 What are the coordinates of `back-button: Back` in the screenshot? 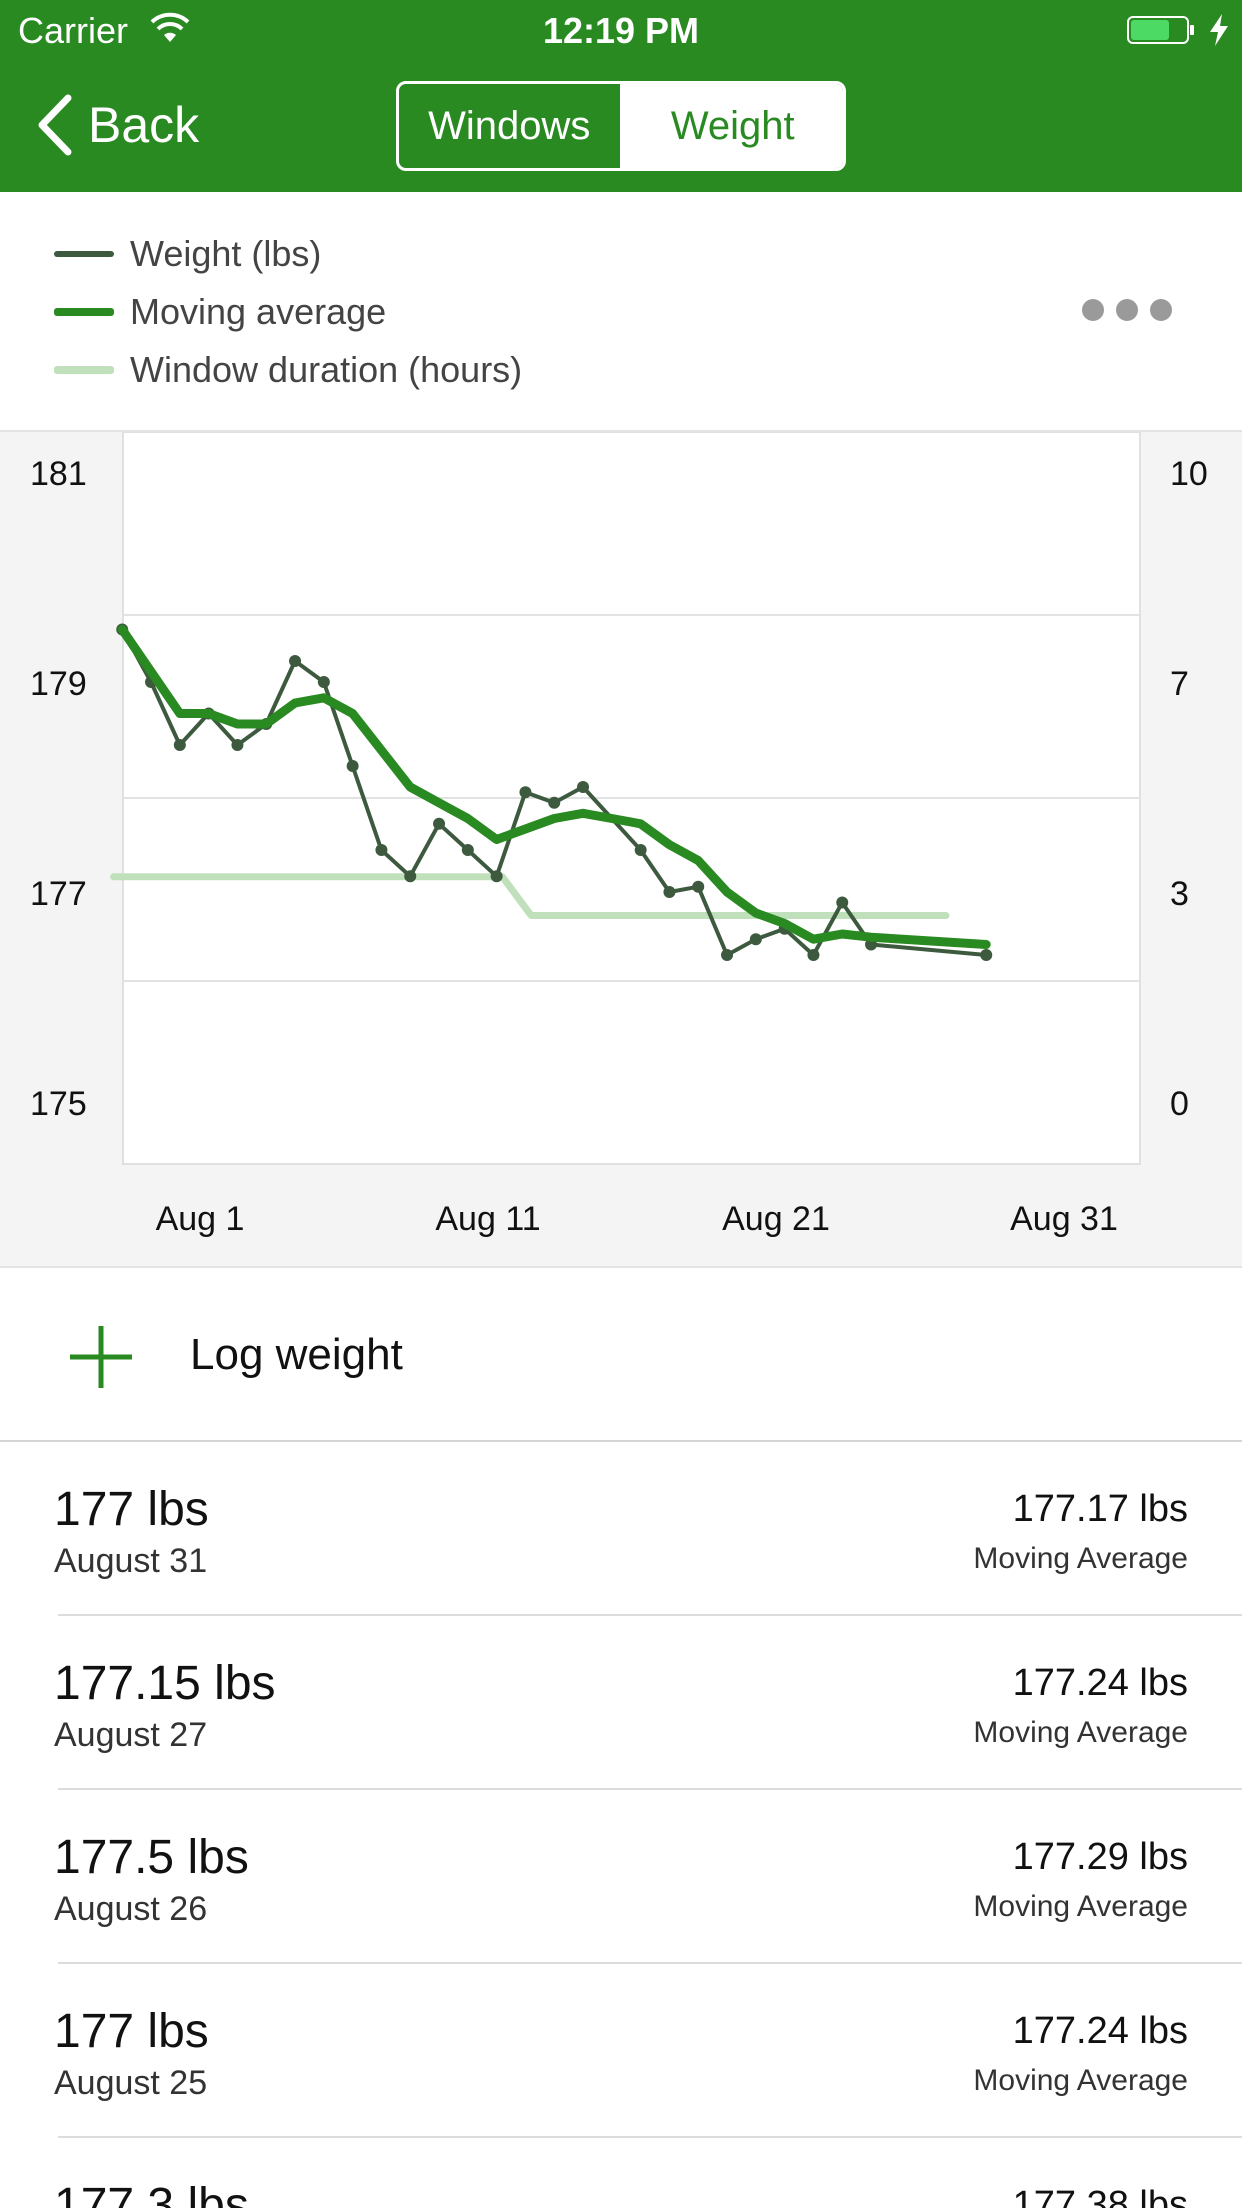 It's located at (116, 125).